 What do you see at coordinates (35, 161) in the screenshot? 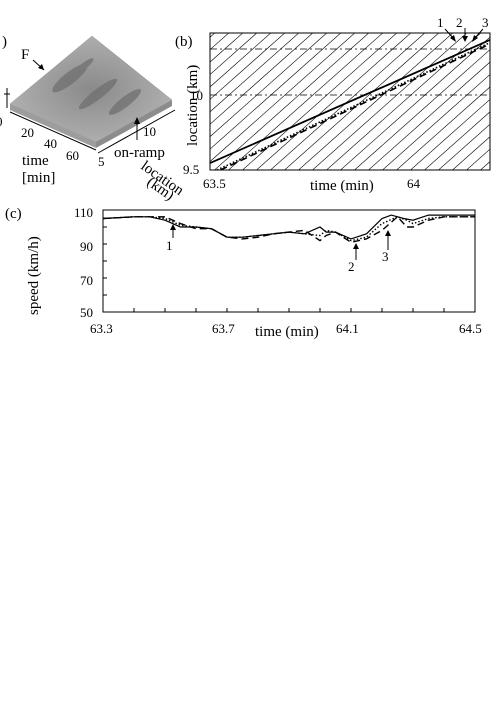
I see `time-axis-label: time` at bounding box center [35, 161].